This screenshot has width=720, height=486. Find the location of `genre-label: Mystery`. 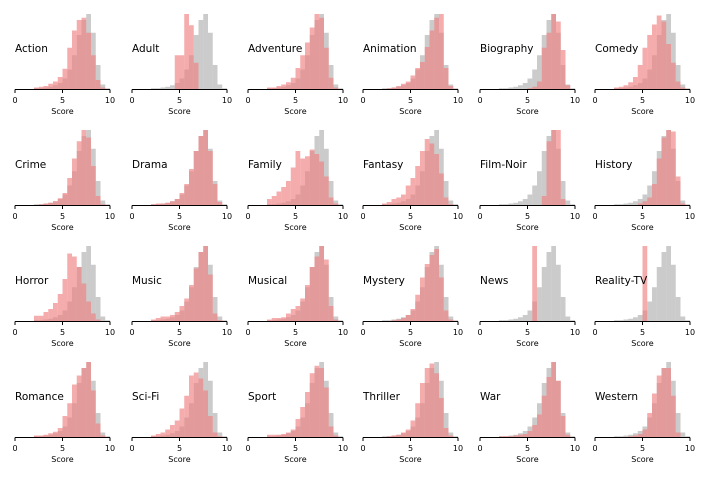

genre-label: Mystery is located at coordinates (384, 281).